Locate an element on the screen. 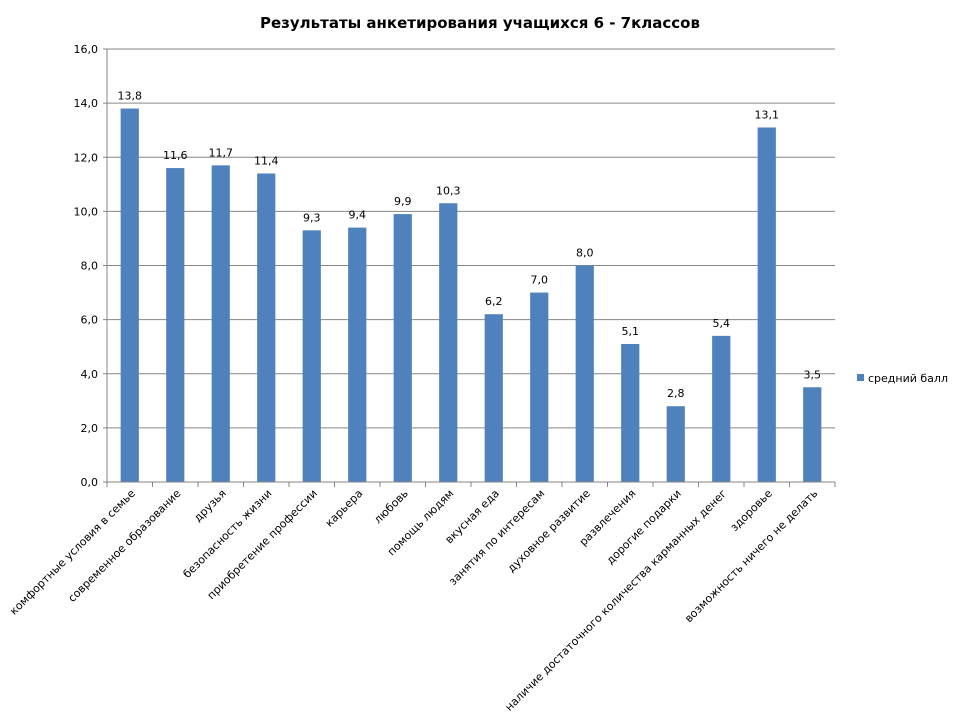 The height and width of the screenshot is (720, 959). data-label: 13,8 is located at coordinates (130, 96).